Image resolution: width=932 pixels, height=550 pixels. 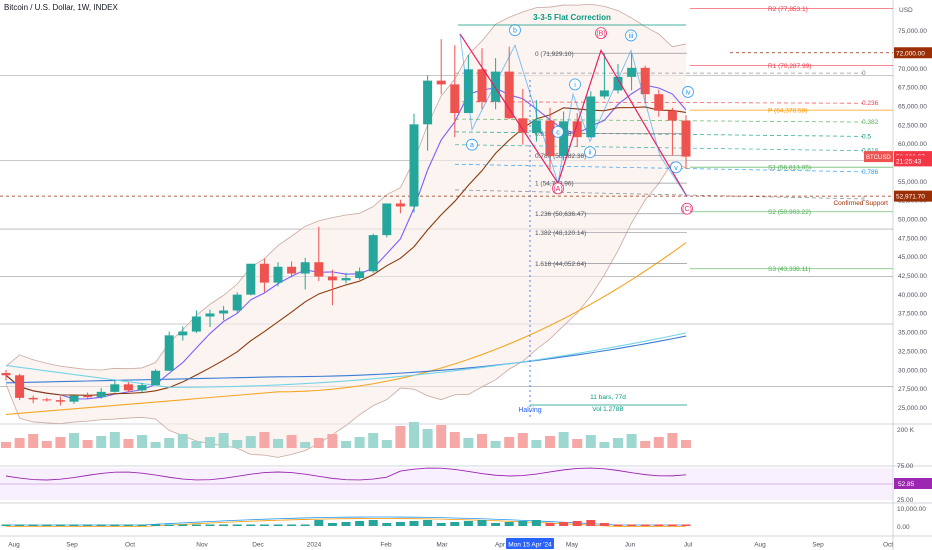 I want to click on fib-level-label: 0.382, so click(x=870, y=122).